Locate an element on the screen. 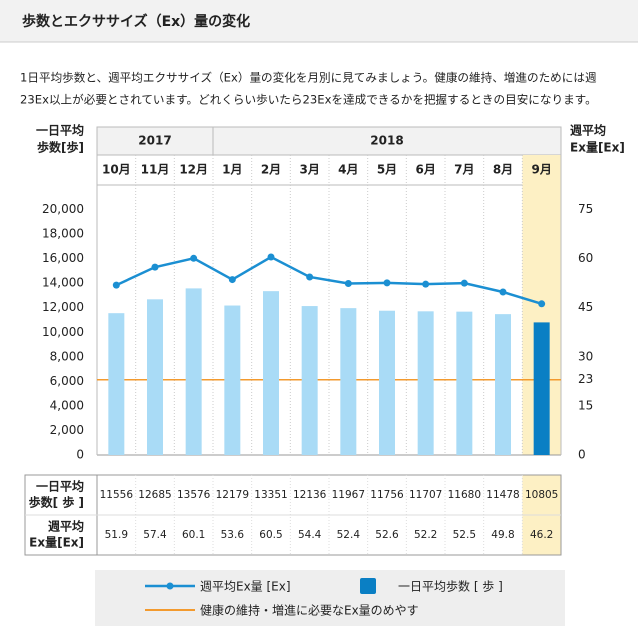  table-cell: 11707 is located at coordinates (425, 495).